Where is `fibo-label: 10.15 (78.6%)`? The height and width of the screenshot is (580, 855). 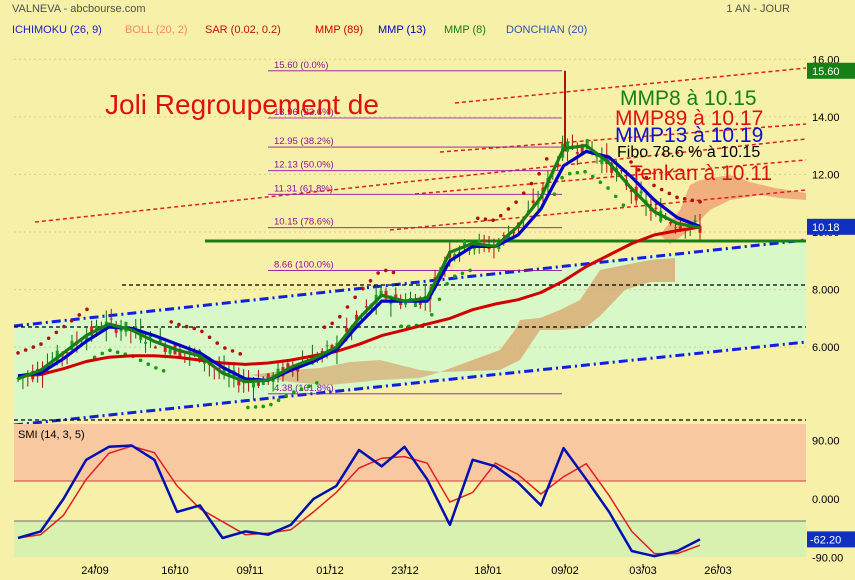
fibo-label: 10.15 (78.6%) is located at coordinates (304, 222).